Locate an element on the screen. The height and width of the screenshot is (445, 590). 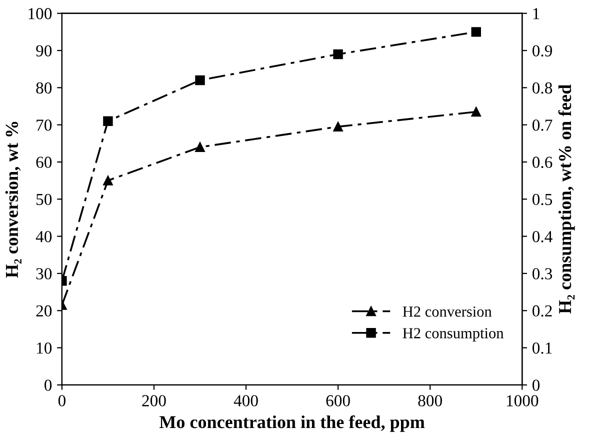
legend-label: H2 conversion is located at coordinates (447, 311).